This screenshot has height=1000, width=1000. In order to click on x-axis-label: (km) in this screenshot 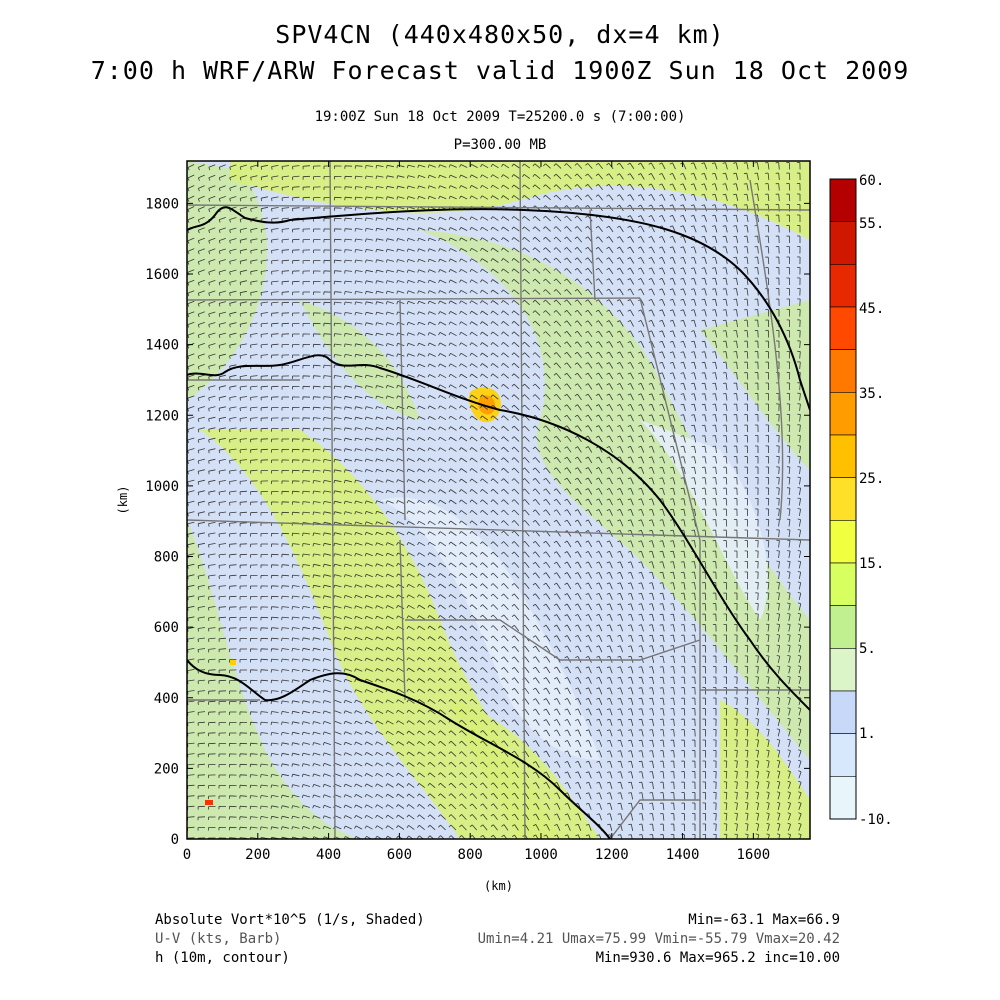, I will do `click(498, 886)`.